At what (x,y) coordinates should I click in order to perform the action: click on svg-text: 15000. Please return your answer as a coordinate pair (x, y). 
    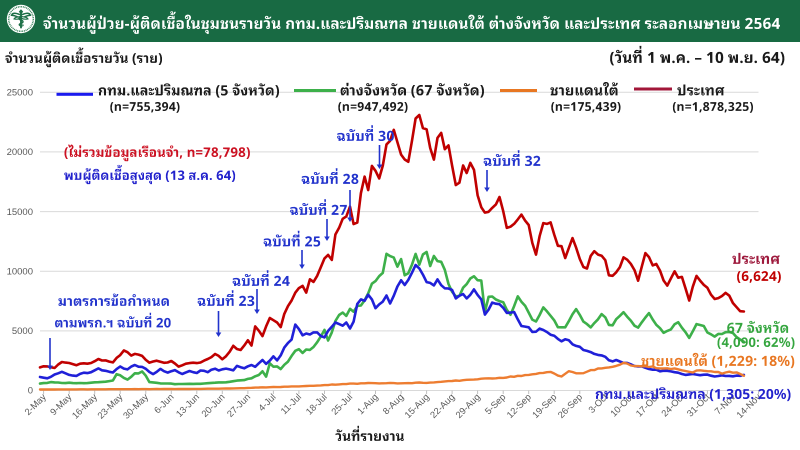
    Looking at the image, I should click on (20, 212).